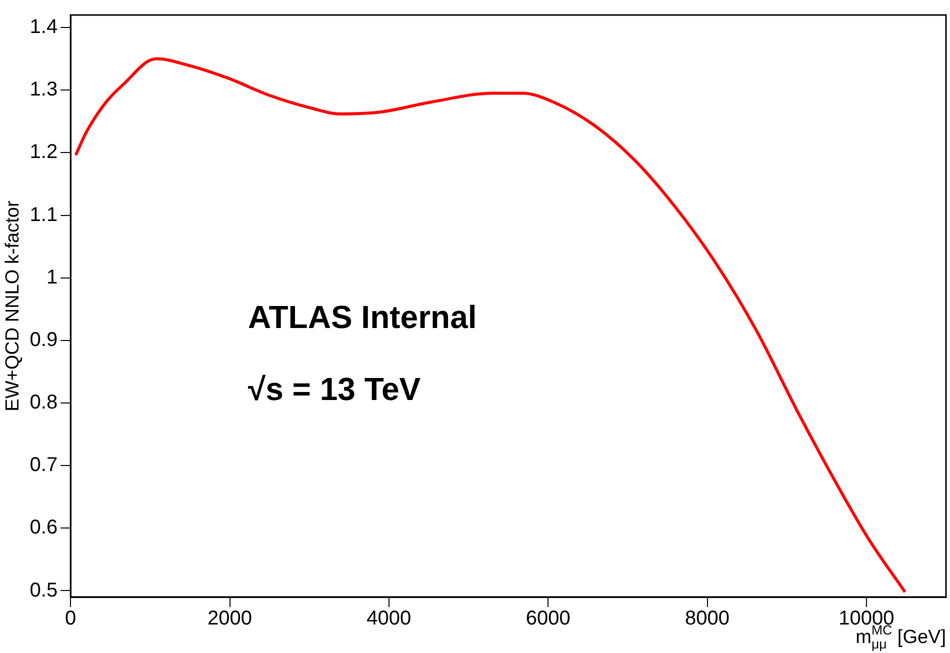  Describe the element at coordinates (44, 27) in the screenshot. I see `y-tick-label: 1.4` at that location.